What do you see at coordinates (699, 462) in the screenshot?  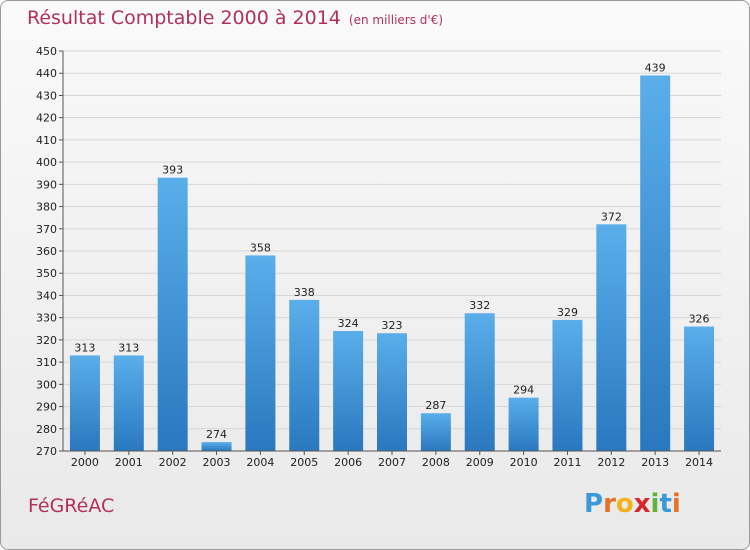 I see `x-tick-label: 2014` at bounding box center [699, 462].